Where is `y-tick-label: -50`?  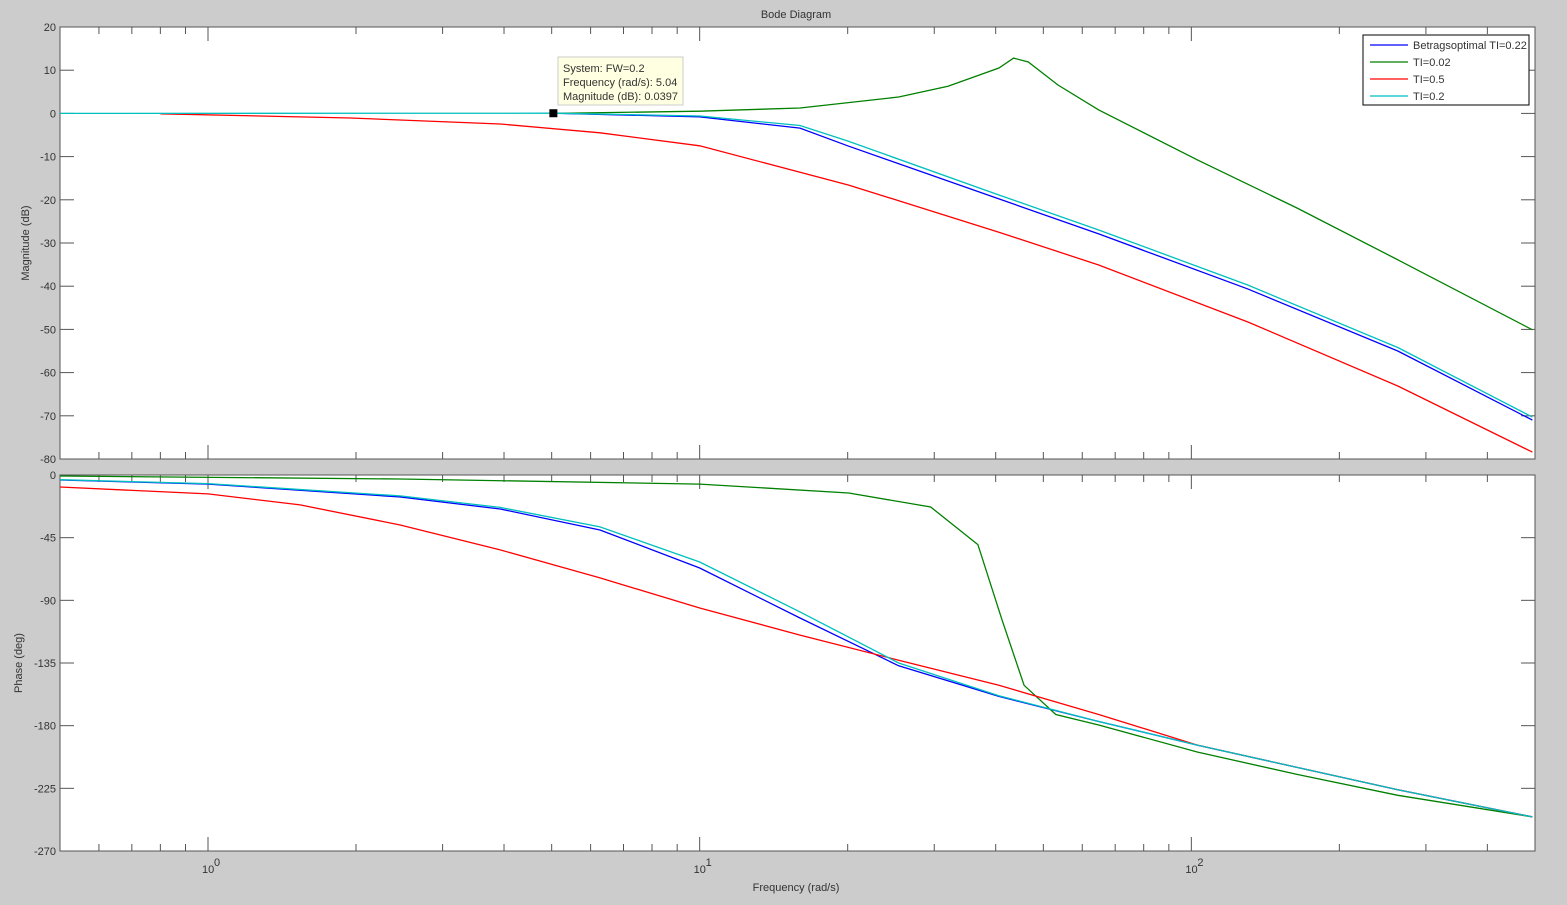
y-tick-label: -50 is located at coordinates (48, 330).